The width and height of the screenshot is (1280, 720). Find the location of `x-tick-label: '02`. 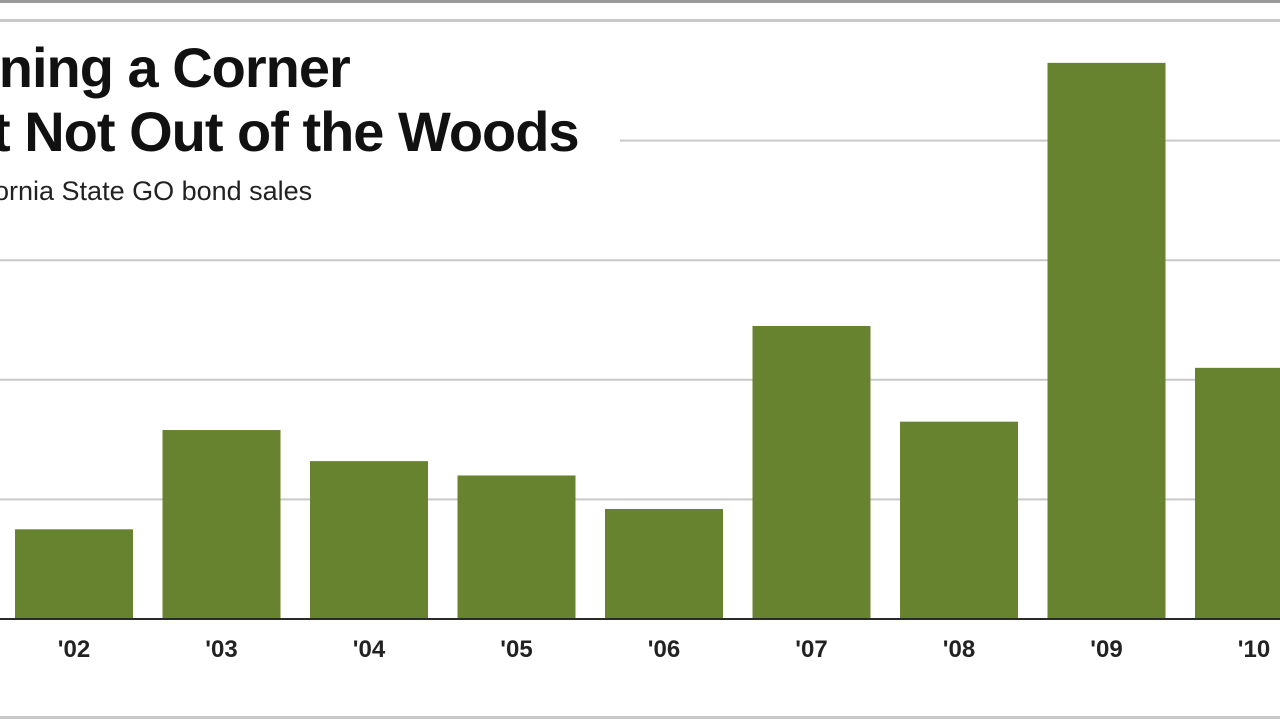

x-tick-label: '02 is located at coordinates (74, 649).